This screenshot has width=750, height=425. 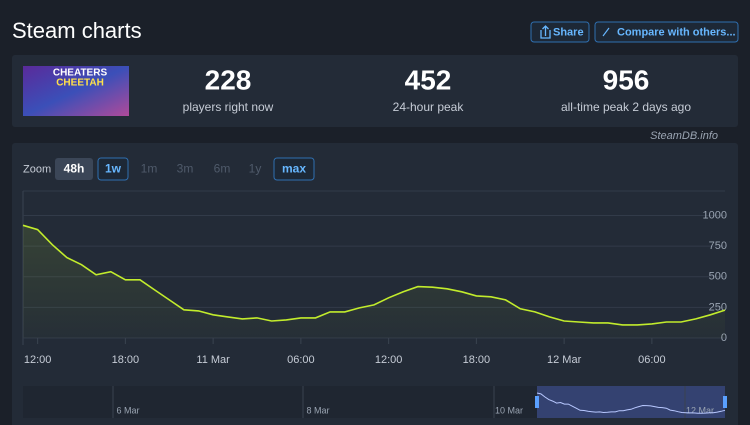 I want to click on zoom-option: 1y, so click(x=255, y=169).